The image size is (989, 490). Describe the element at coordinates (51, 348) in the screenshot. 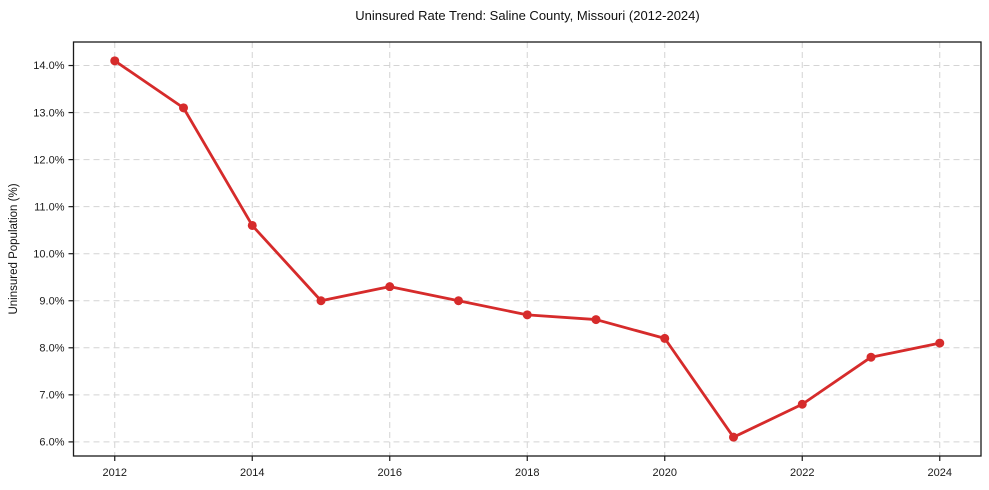

I see `y-tick-label: 8.0%` at that location.